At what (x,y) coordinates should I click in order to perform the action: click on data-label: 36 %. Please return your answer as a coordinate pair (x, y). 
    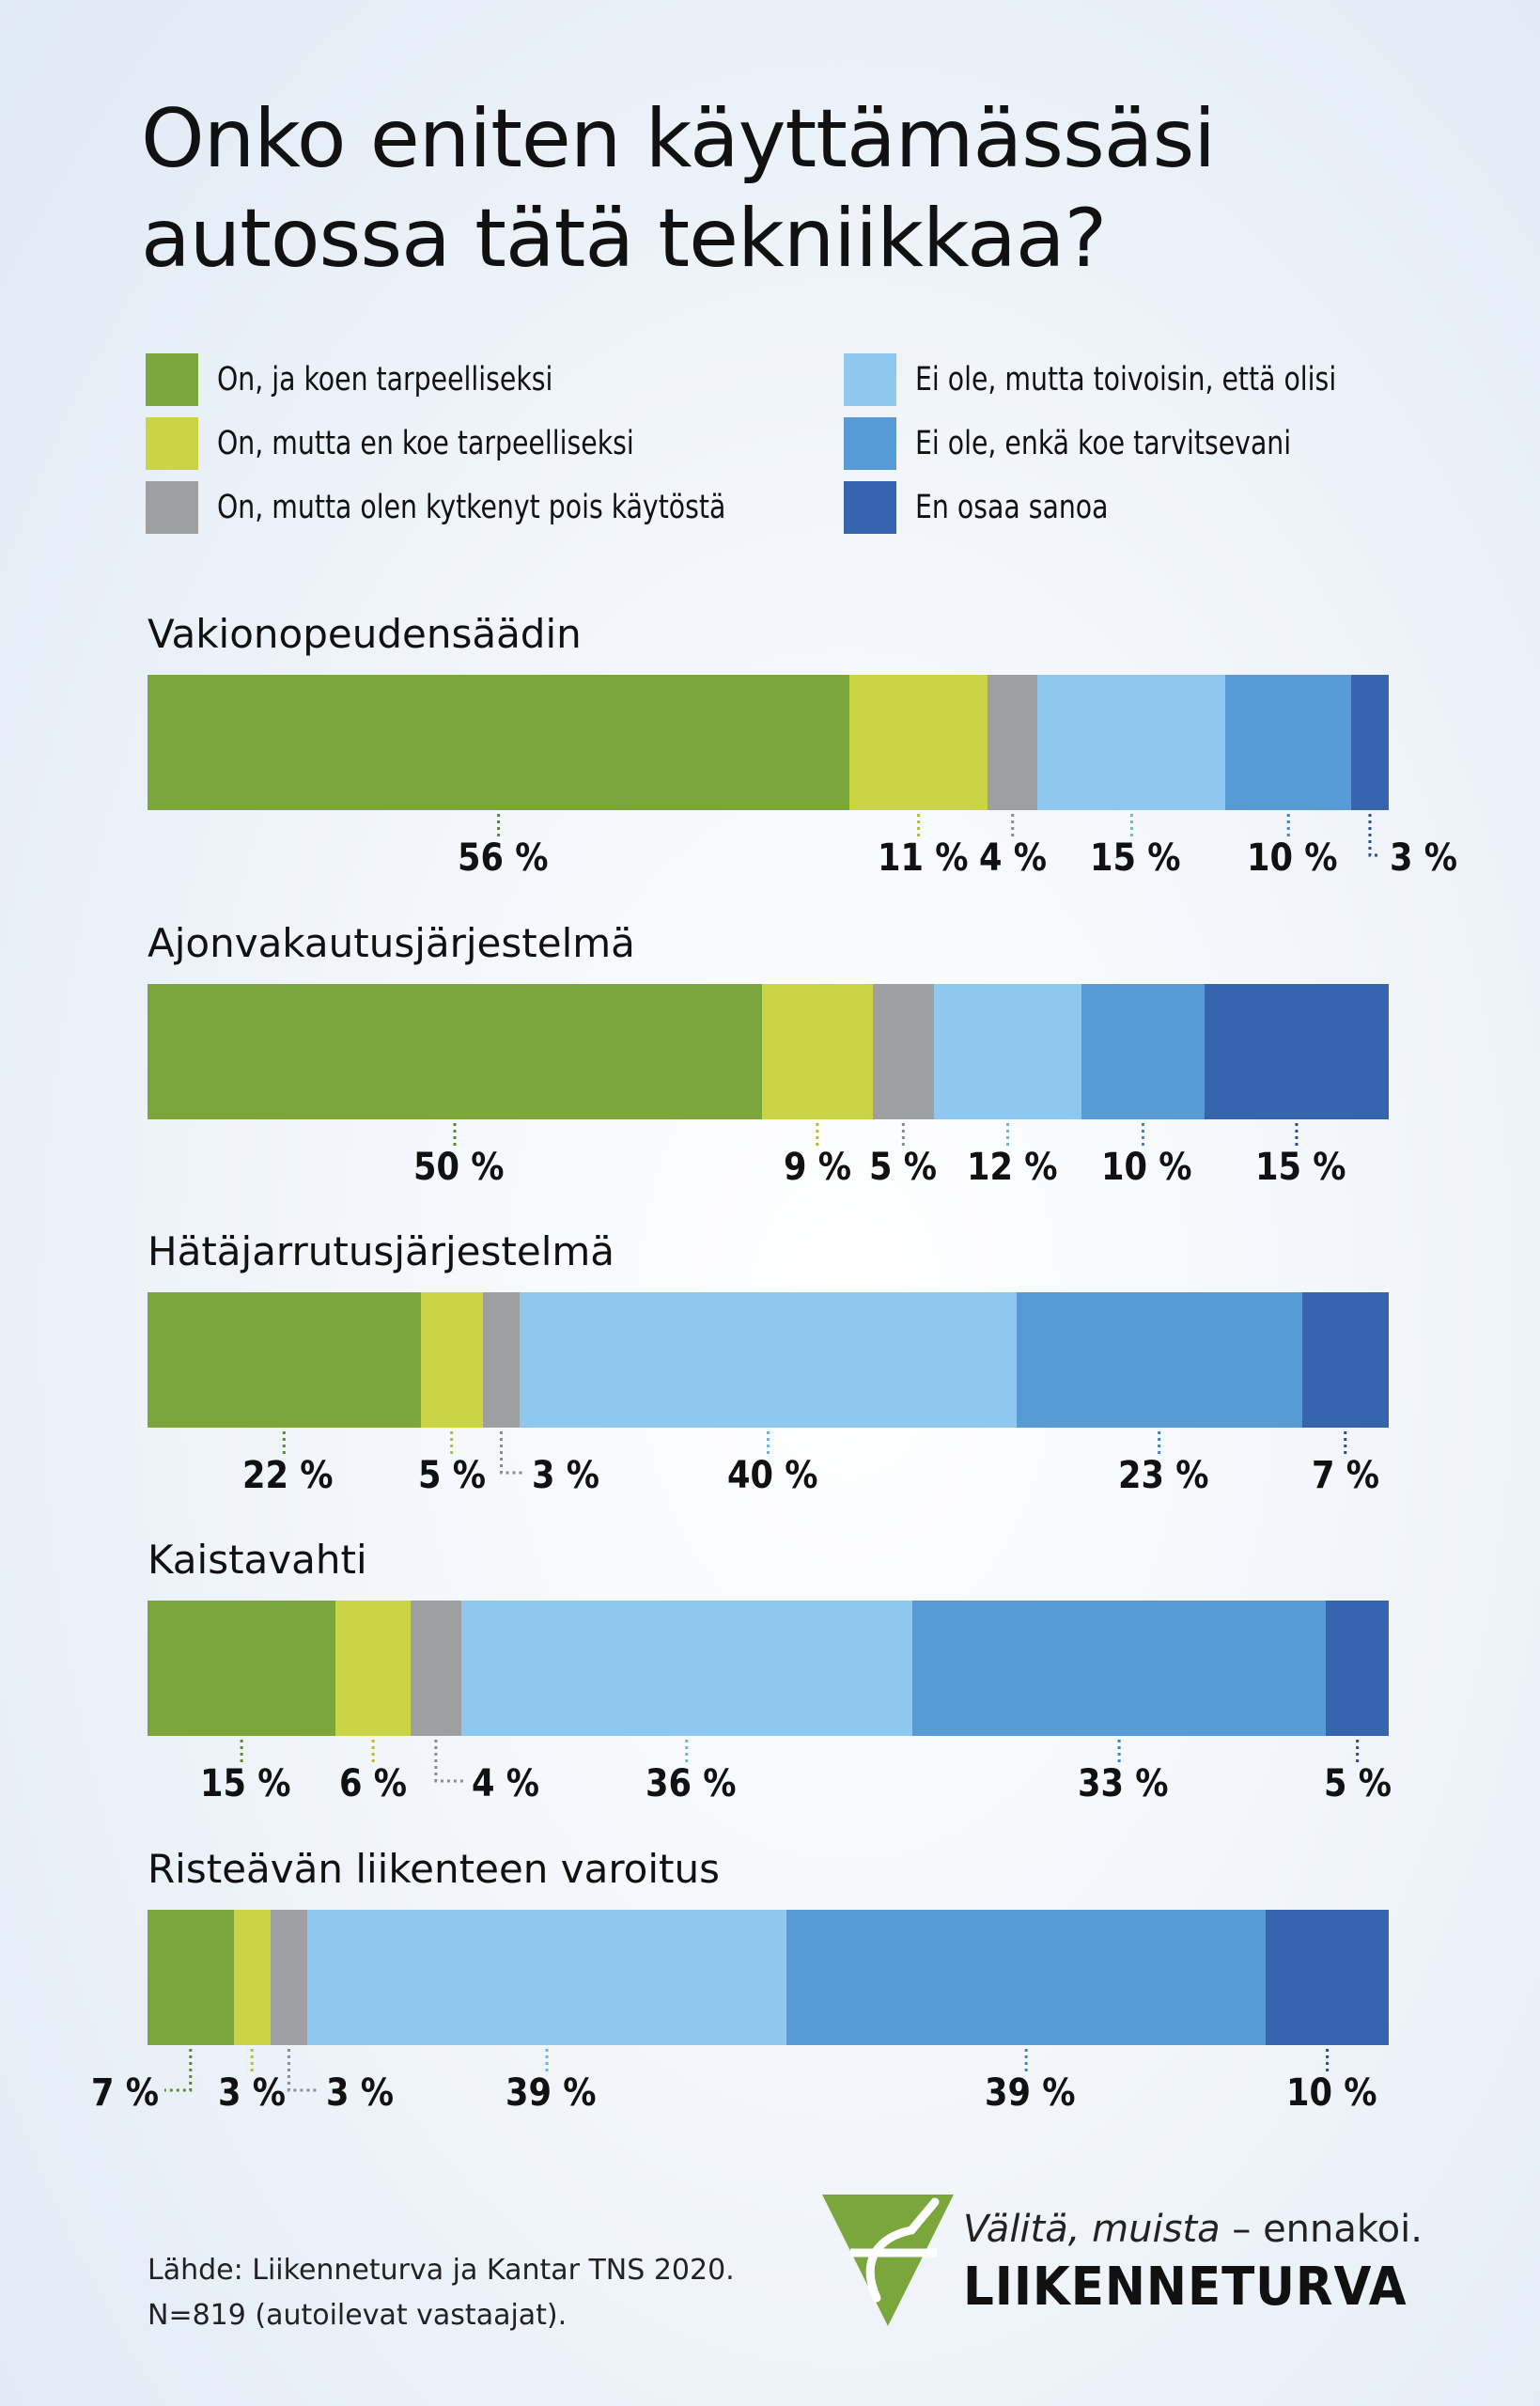
    Looking at the image, I should click on (691, 1784).